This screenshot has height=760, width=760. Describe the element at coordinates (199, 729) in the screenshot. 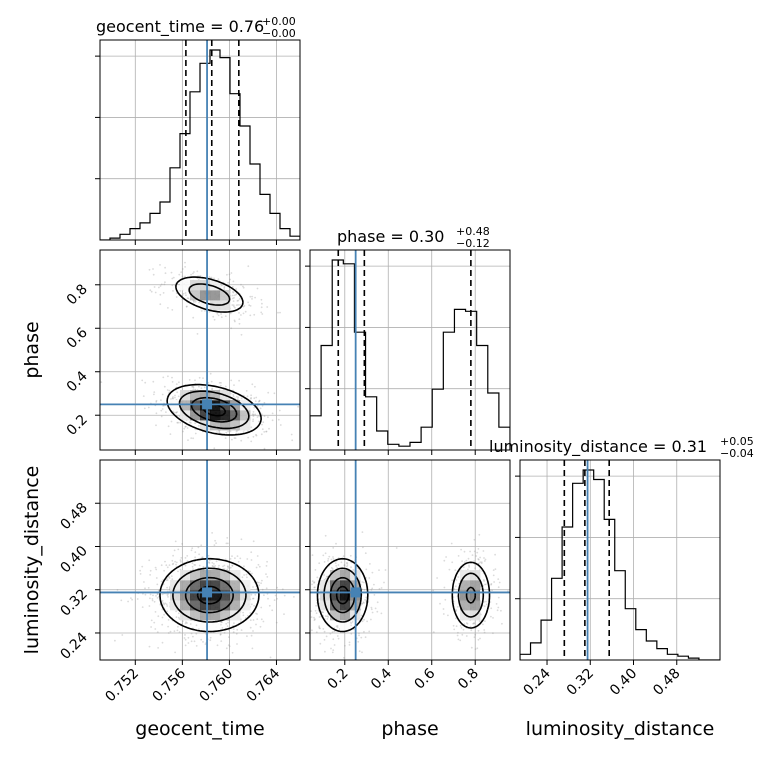

I see `xlabel-geocent-time: geocent_time` at that location.